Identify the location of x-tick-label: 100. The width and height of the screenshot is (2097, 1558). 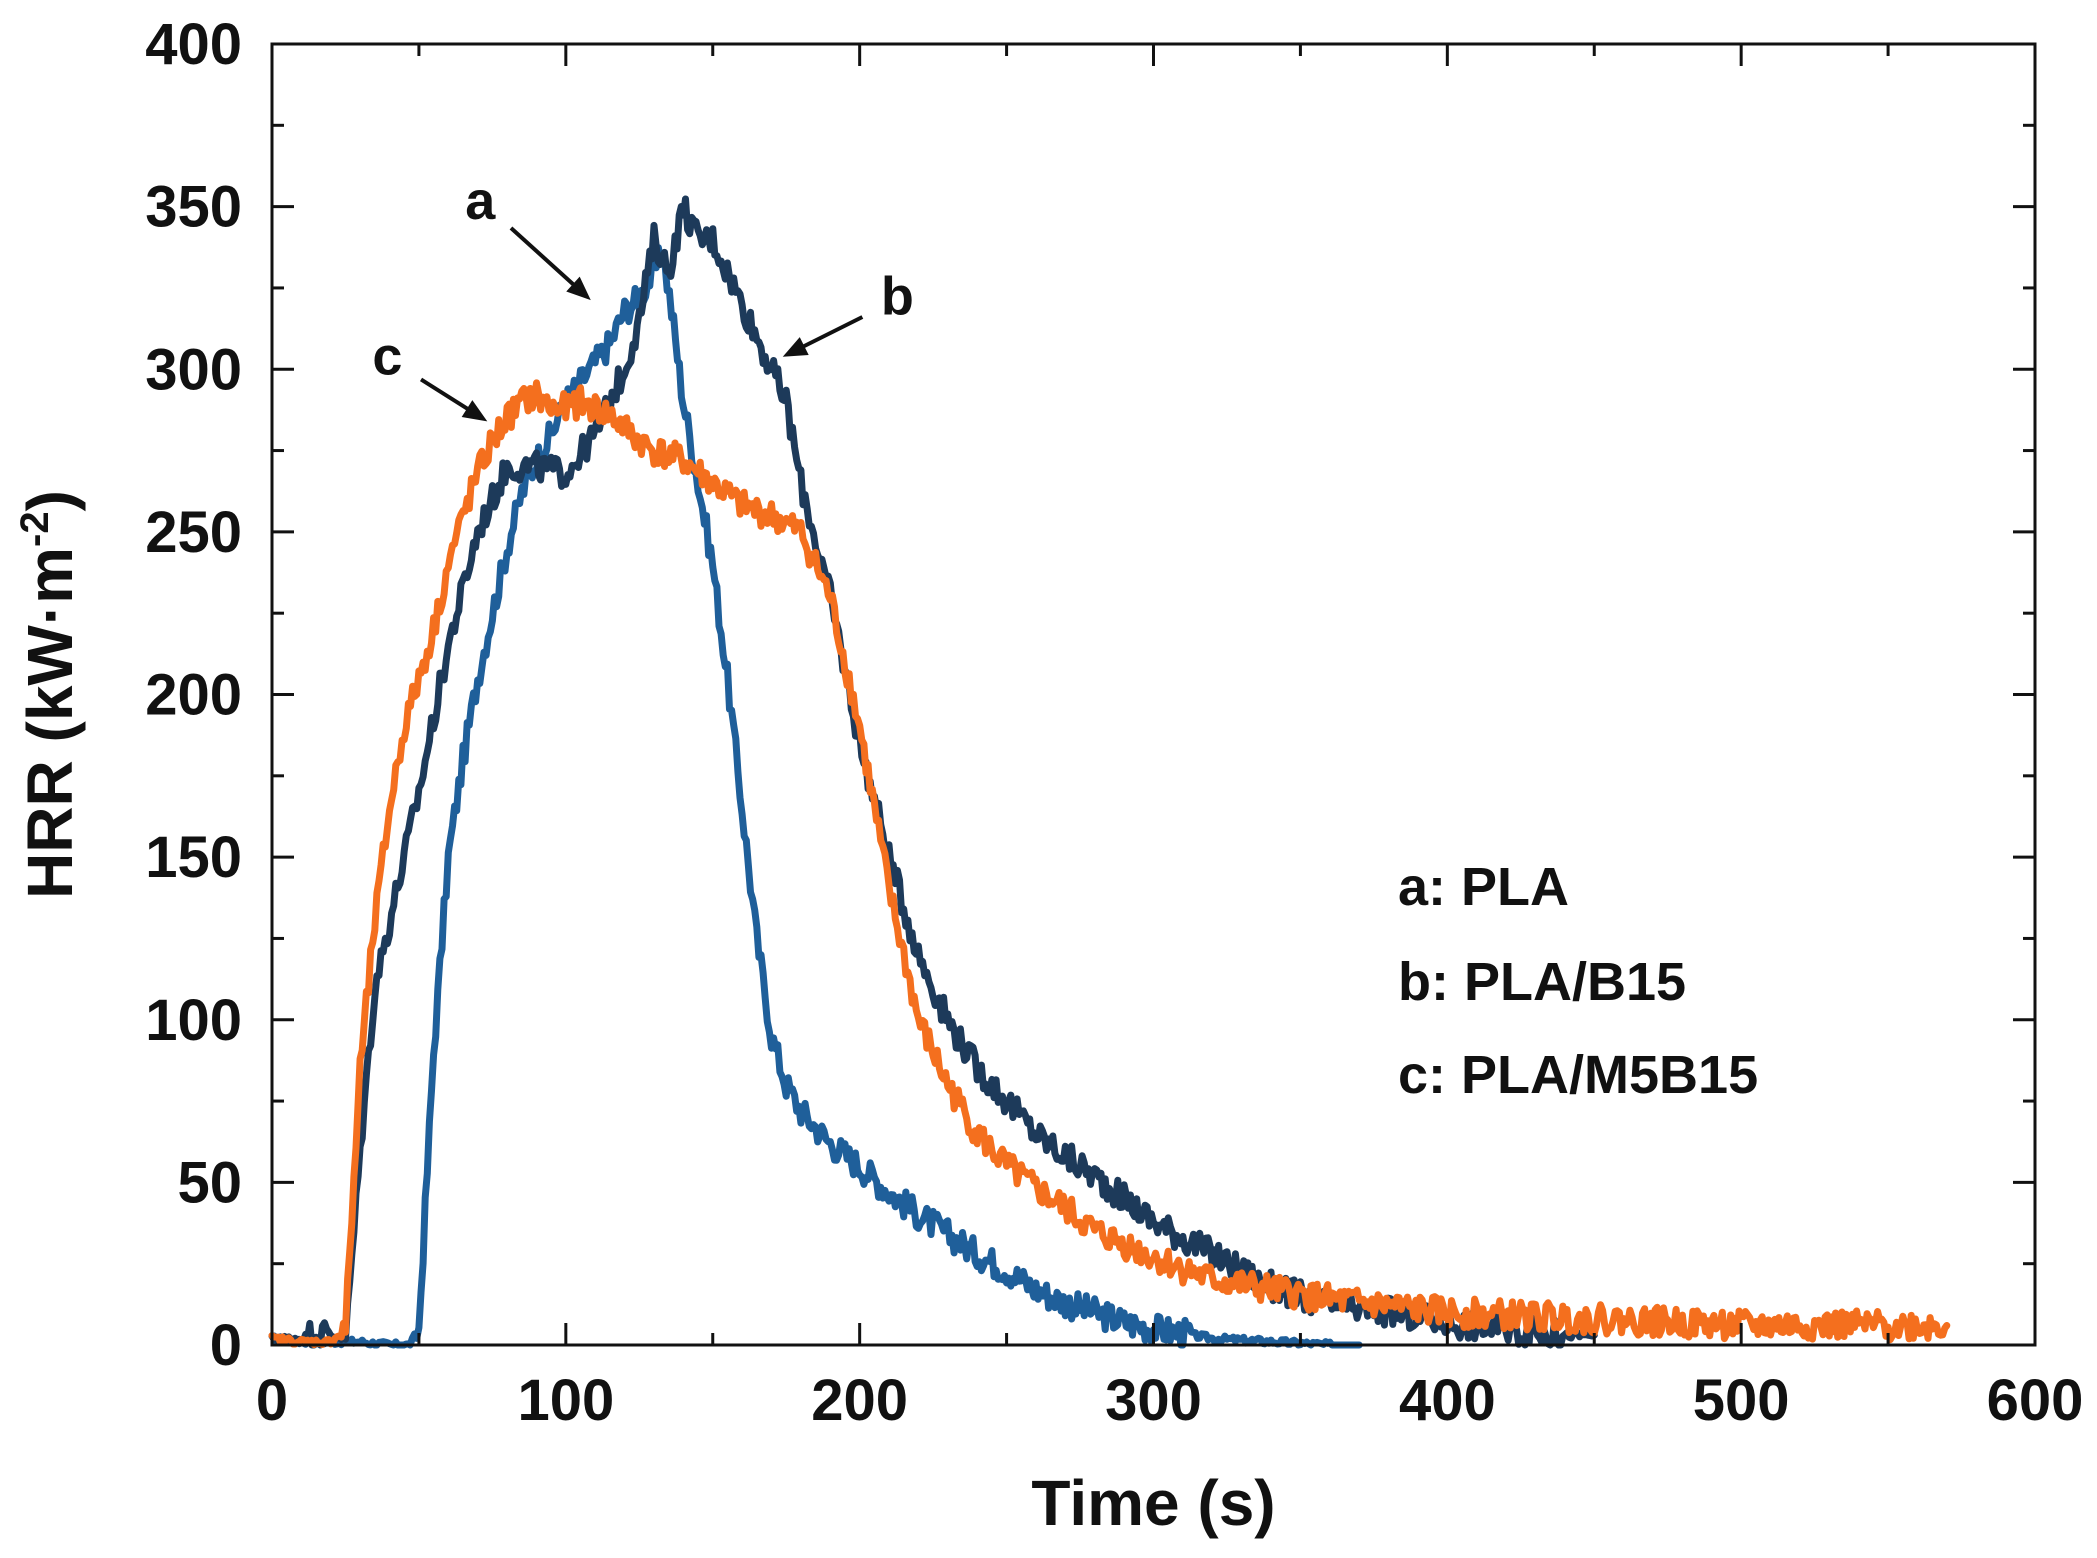
(565, 1400).